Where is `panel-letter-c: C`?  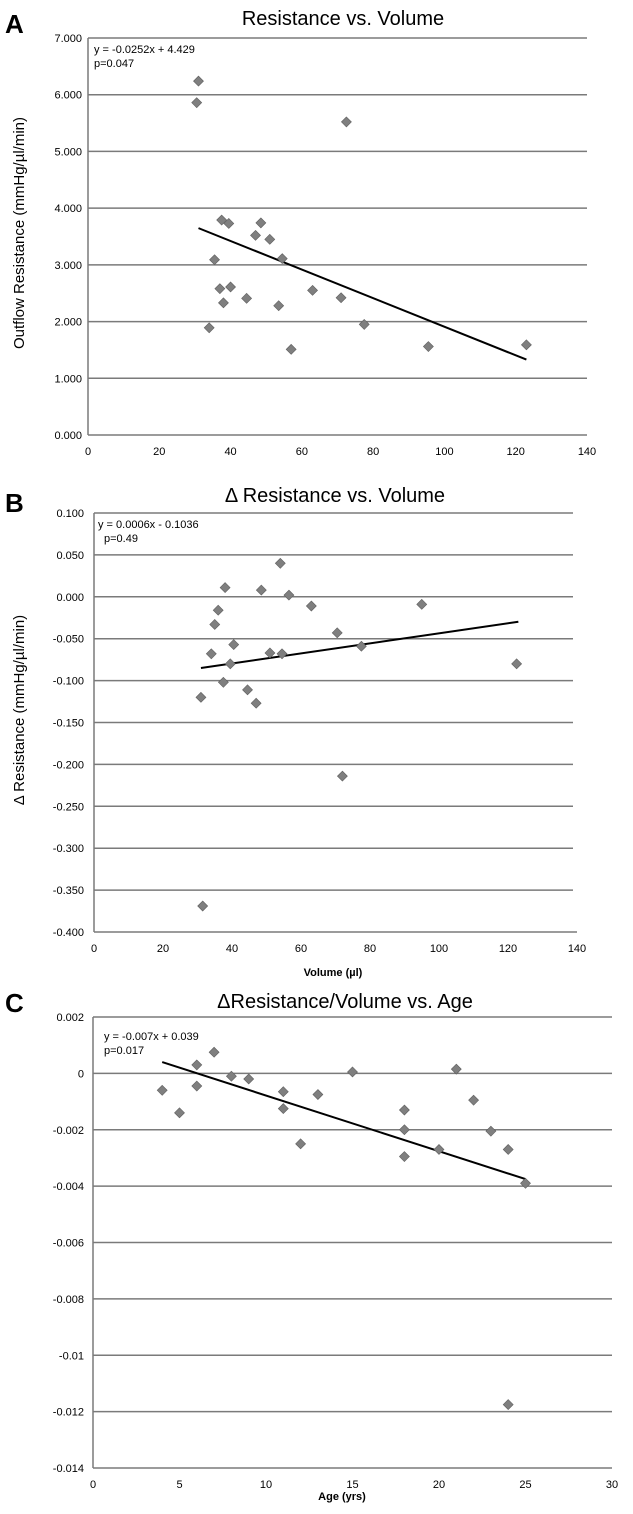
panel-letter-c: C is located at coordinates (14, 1003).